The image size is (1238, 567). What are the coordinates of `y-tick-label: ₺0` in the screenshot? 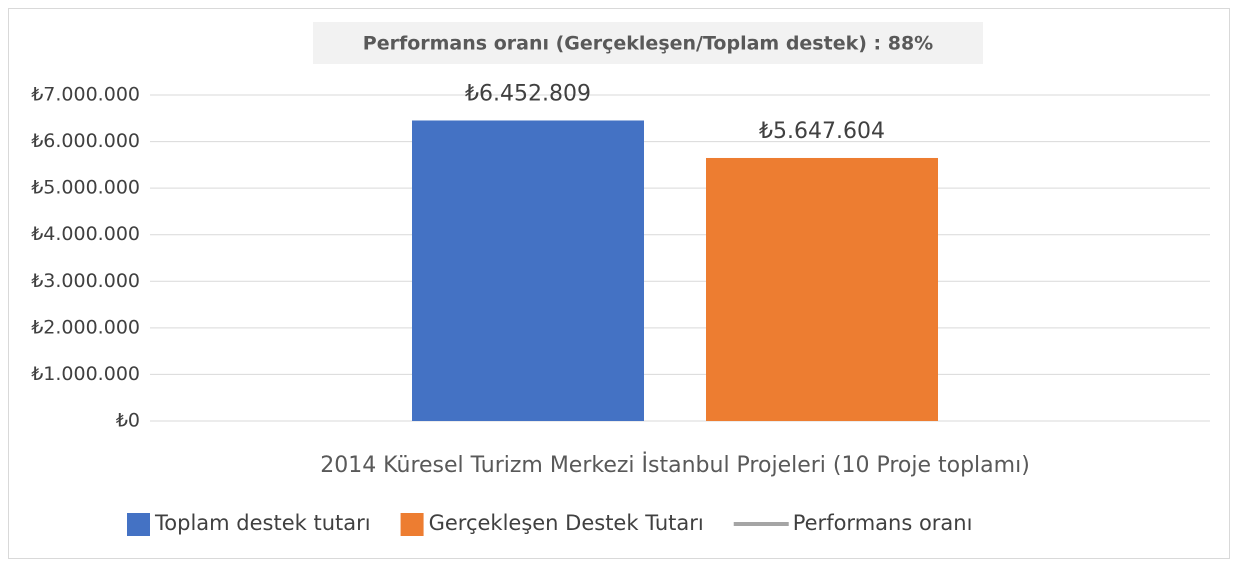 It's located at (128, 421).